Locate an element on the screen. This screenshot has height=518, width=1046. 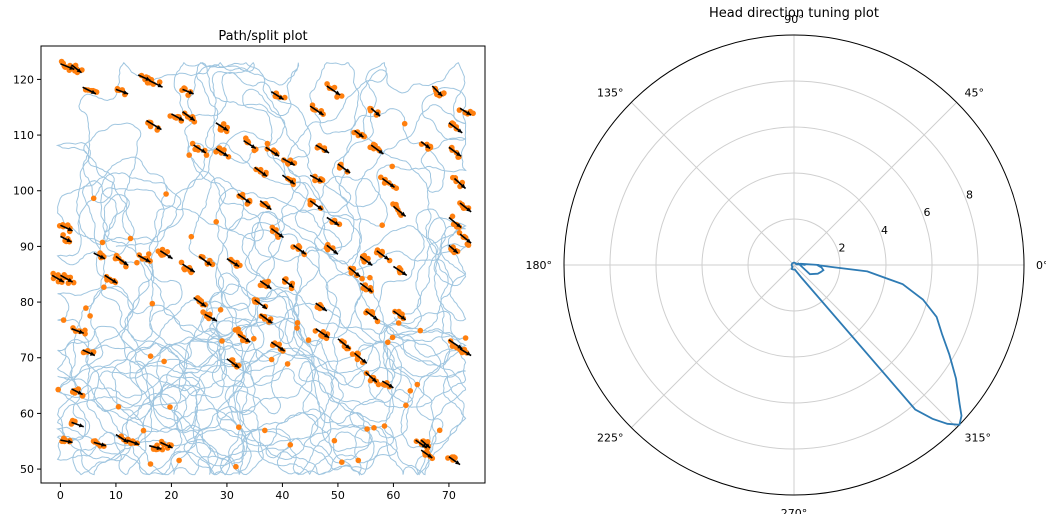
y-tick-label: 70 is located at coordinates (27, 358).